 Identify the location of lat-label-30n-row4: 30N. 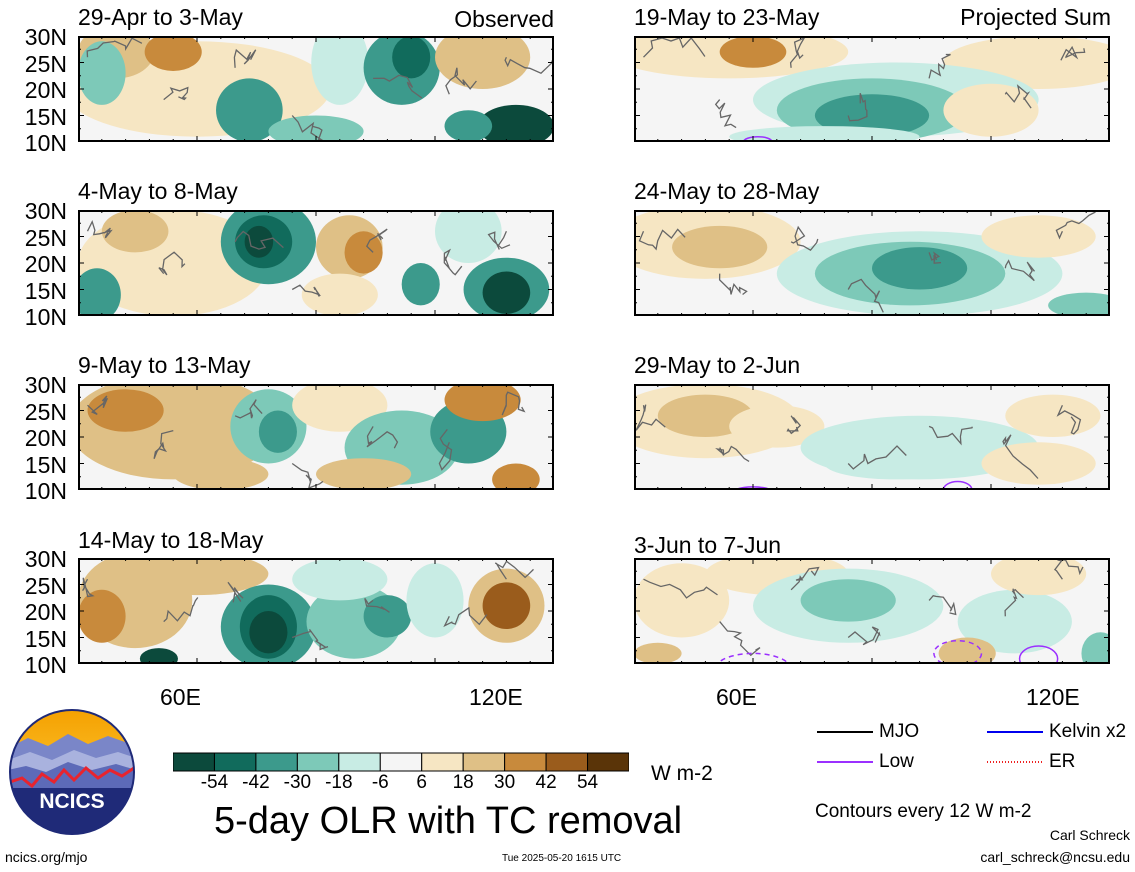
(45, 559).